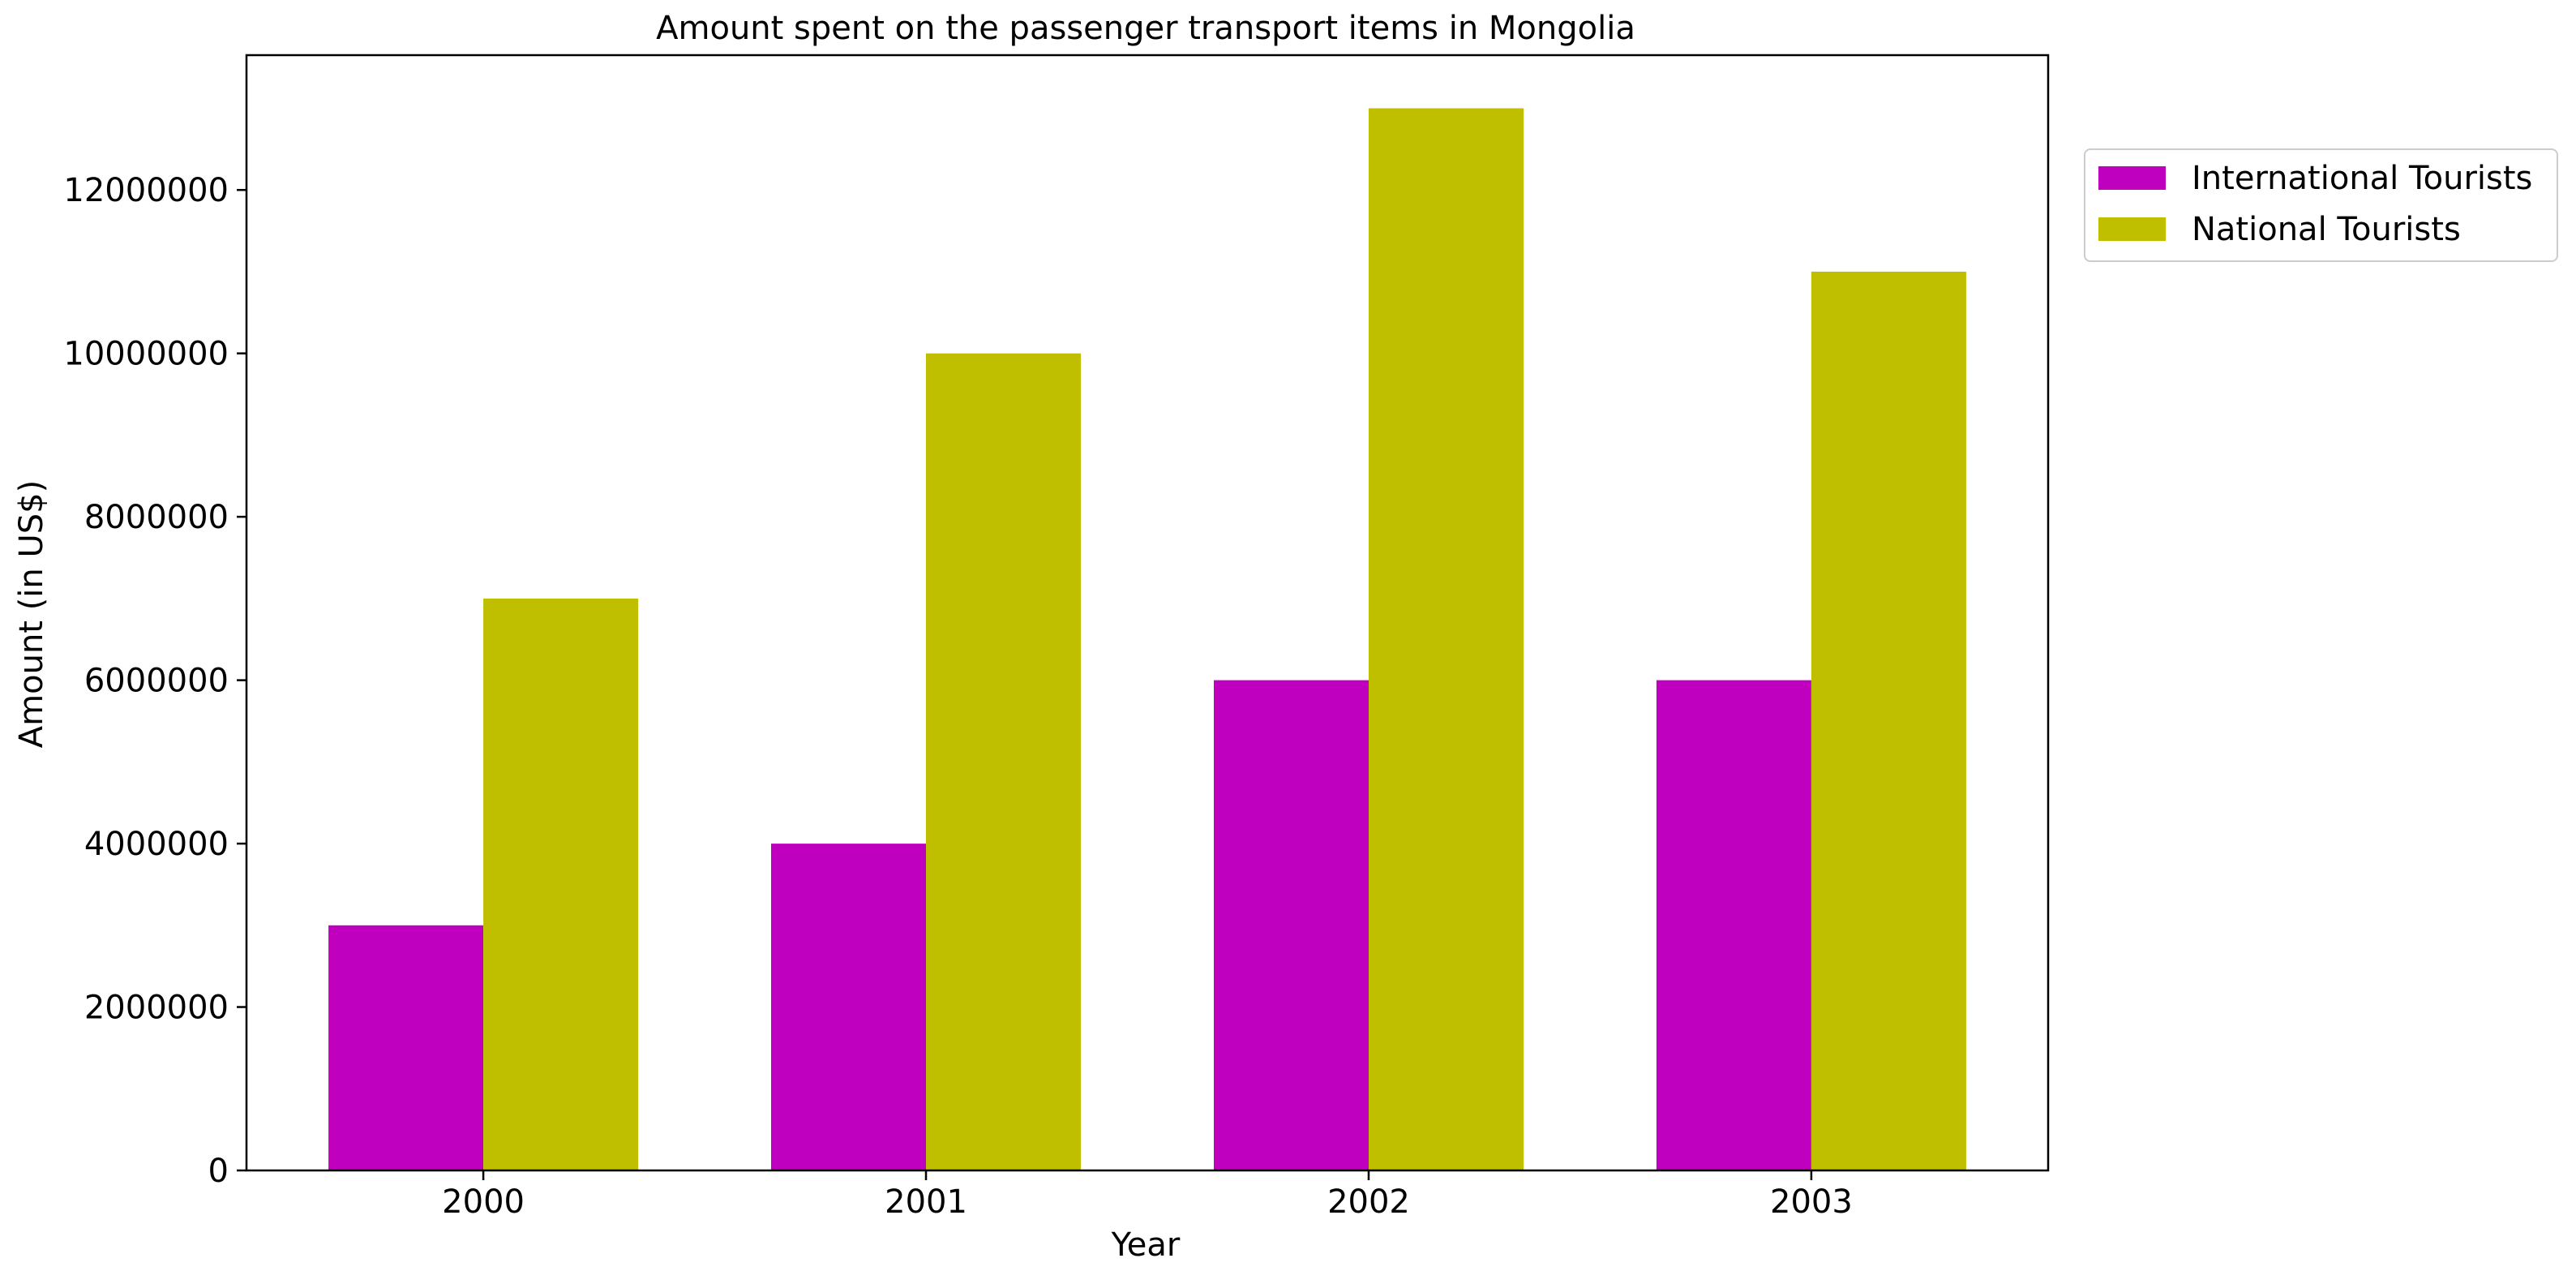 The image size is (2576, 1284). I want to click on y-tick-label: 4000000, so click(156, 844).